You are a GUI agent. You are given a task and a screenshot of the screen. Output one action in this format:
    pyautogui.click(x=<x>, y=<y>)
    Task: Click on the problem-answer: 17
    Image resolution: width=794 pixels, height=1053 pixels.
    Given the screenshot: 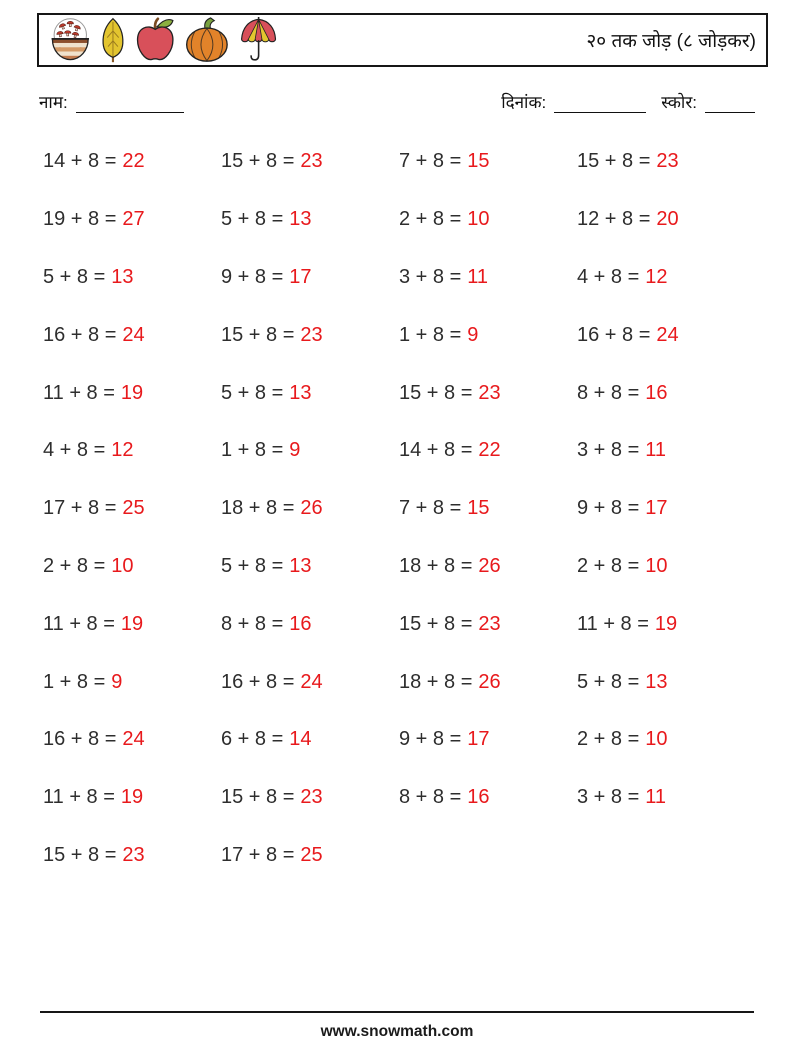 What is the action you would take?
    pyautogui.click(x=656, y=508)
    